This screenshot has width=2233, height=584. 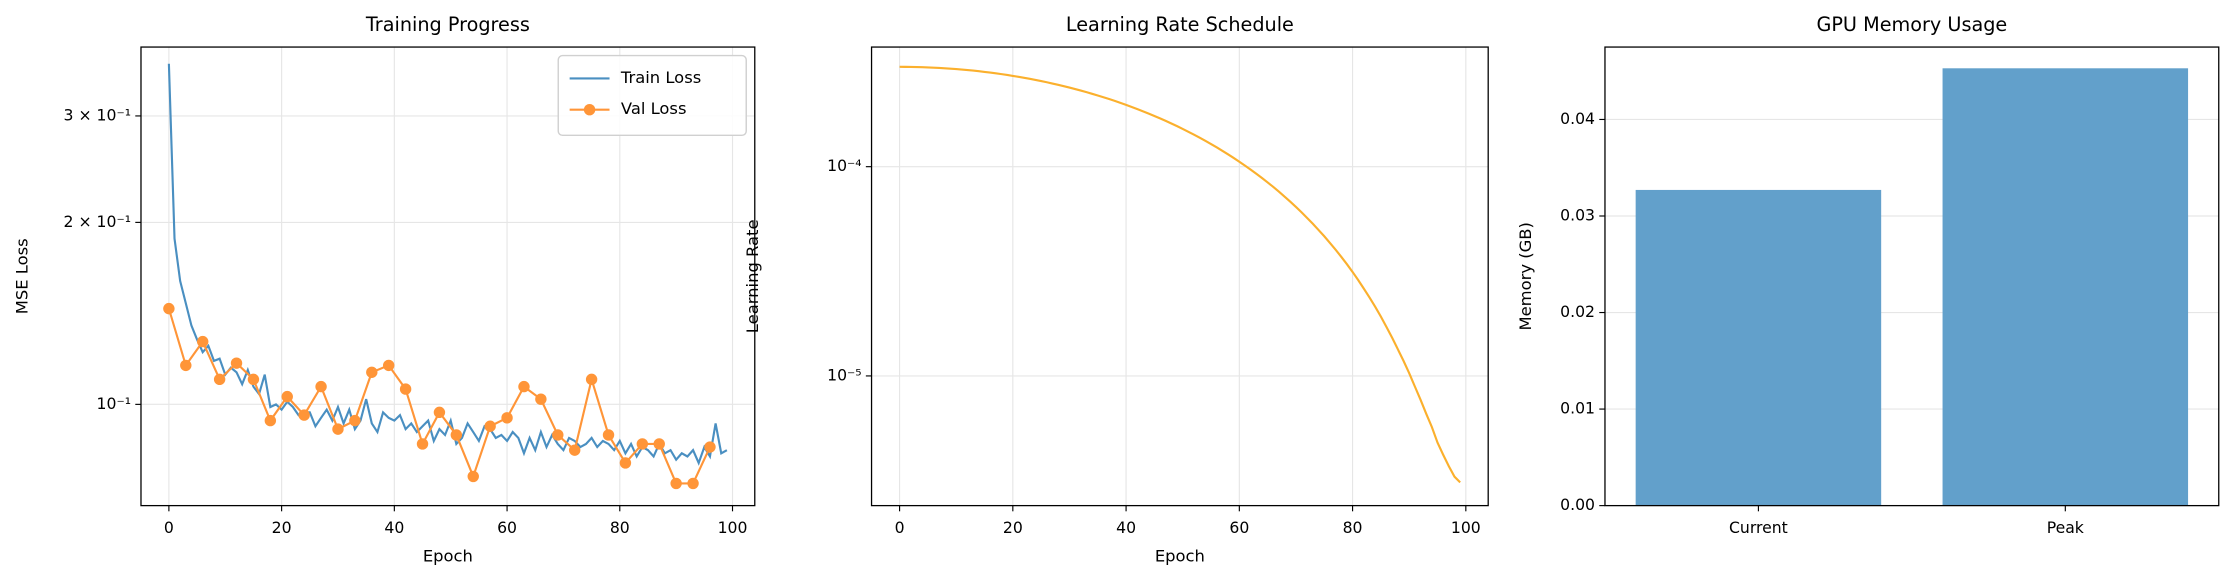 What do you see at coordinates (1180, 24) in the screenshot?
I see `chart-title: Learning Rate Schedule` at bounding box center [1180, 24].